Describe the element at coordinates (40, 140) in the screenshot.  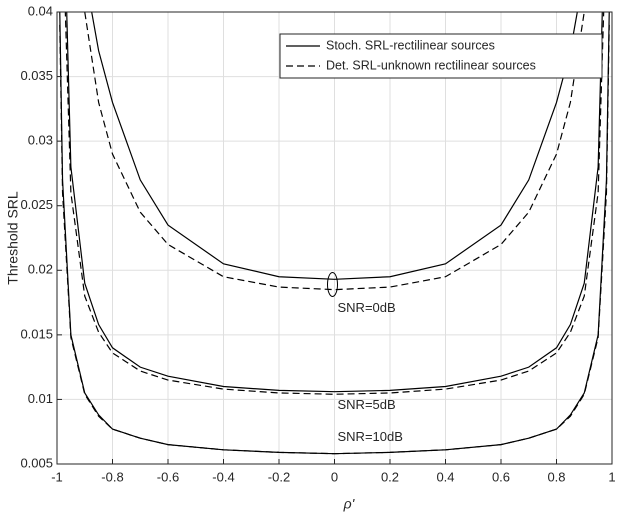
I see `y-tick-label: 0.03` at that location.